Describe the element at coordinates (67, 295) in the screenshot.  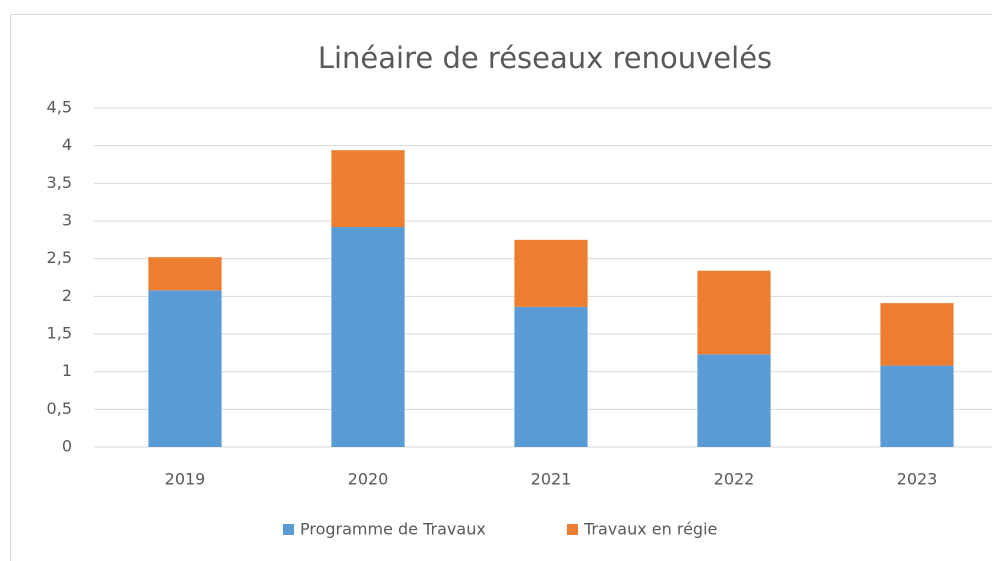
I see `y-tick-label: 2` at that location.